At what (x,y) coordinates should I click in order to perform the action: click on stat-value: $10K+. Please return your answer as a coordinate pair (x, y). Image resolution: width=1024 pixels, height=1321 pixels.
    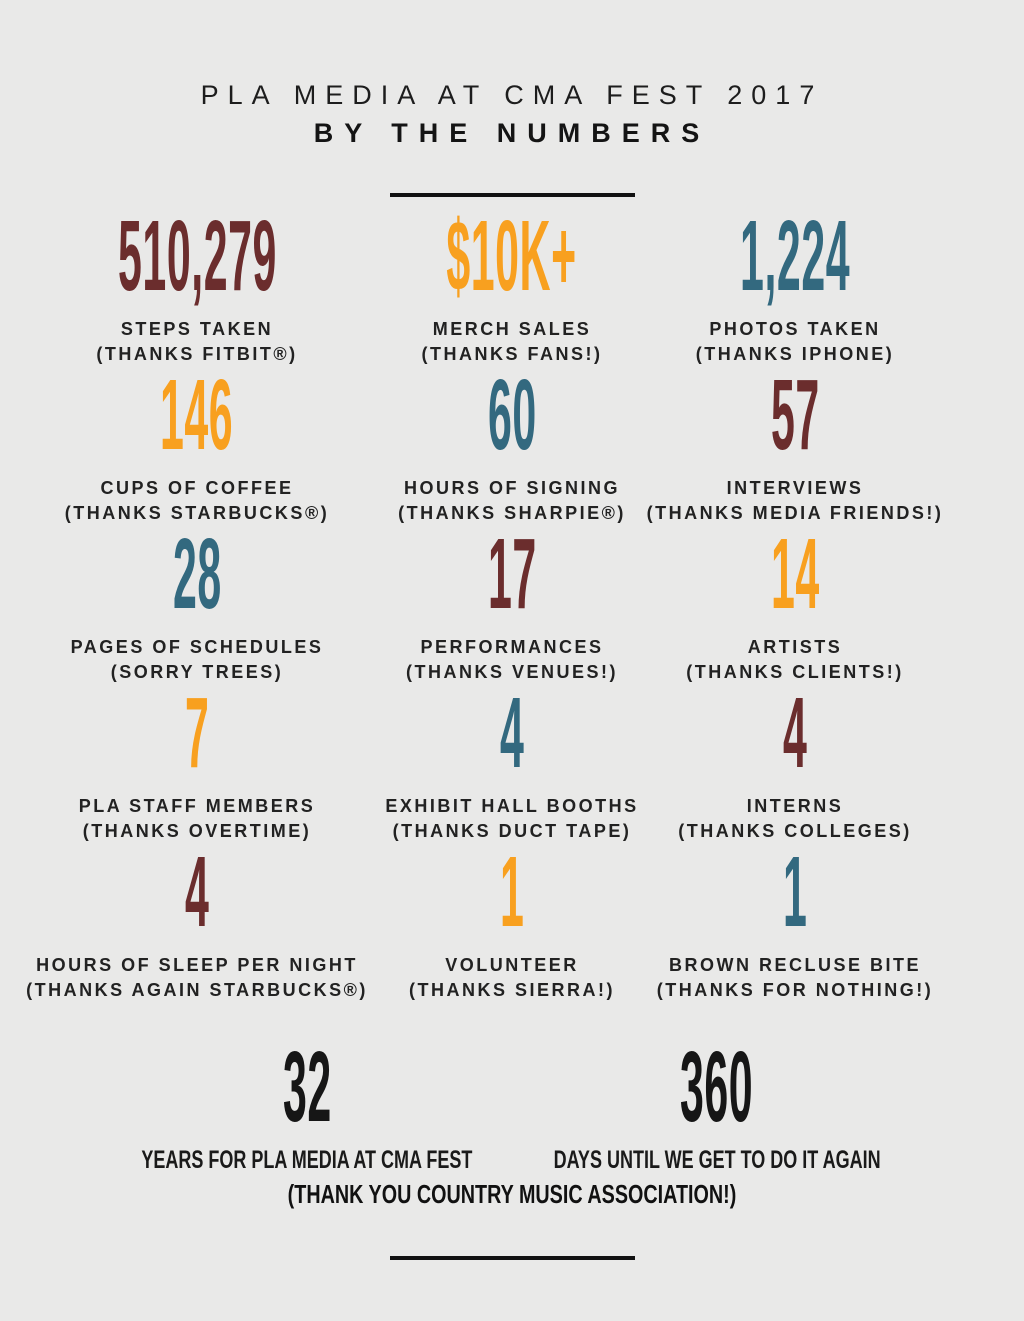
    Looking at the image, I should click on (512, 255).